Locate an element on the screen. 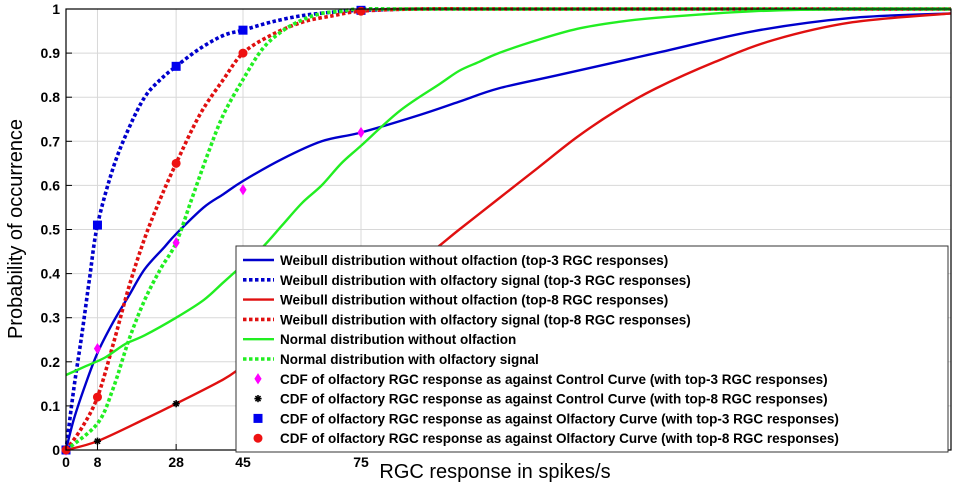  x-tick-label: 8 is located at coordinates (98, 462).